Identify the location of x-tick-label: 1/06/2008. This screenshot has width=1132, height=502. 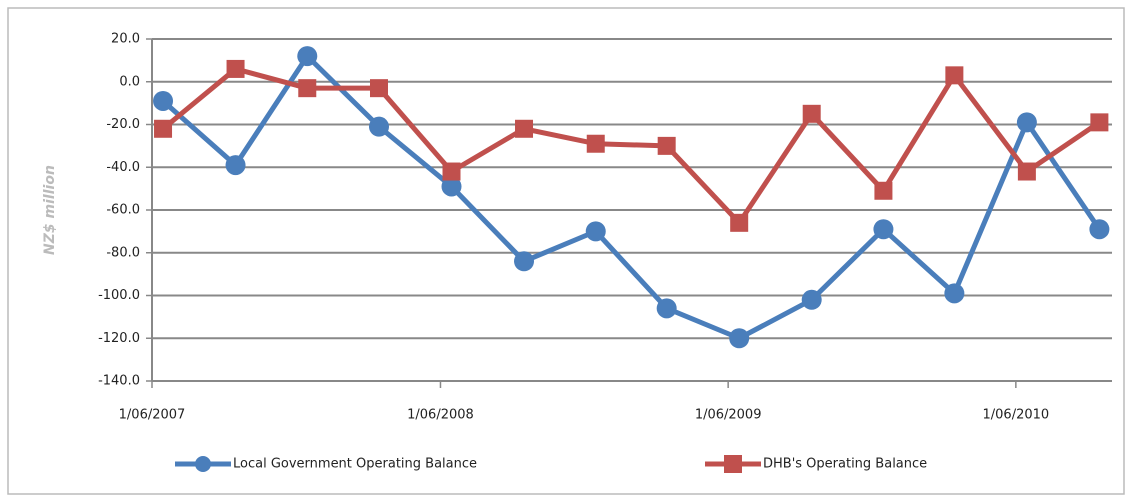
(440, 415).